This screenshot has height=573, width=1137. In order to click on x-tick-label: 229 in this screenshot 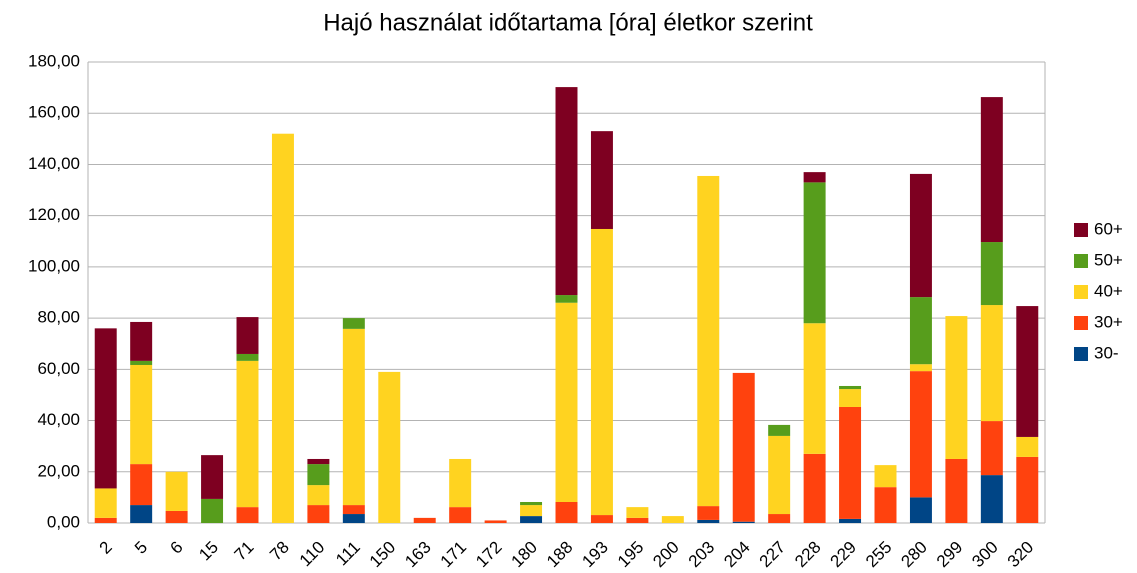, I will do `click(843, 554)`.